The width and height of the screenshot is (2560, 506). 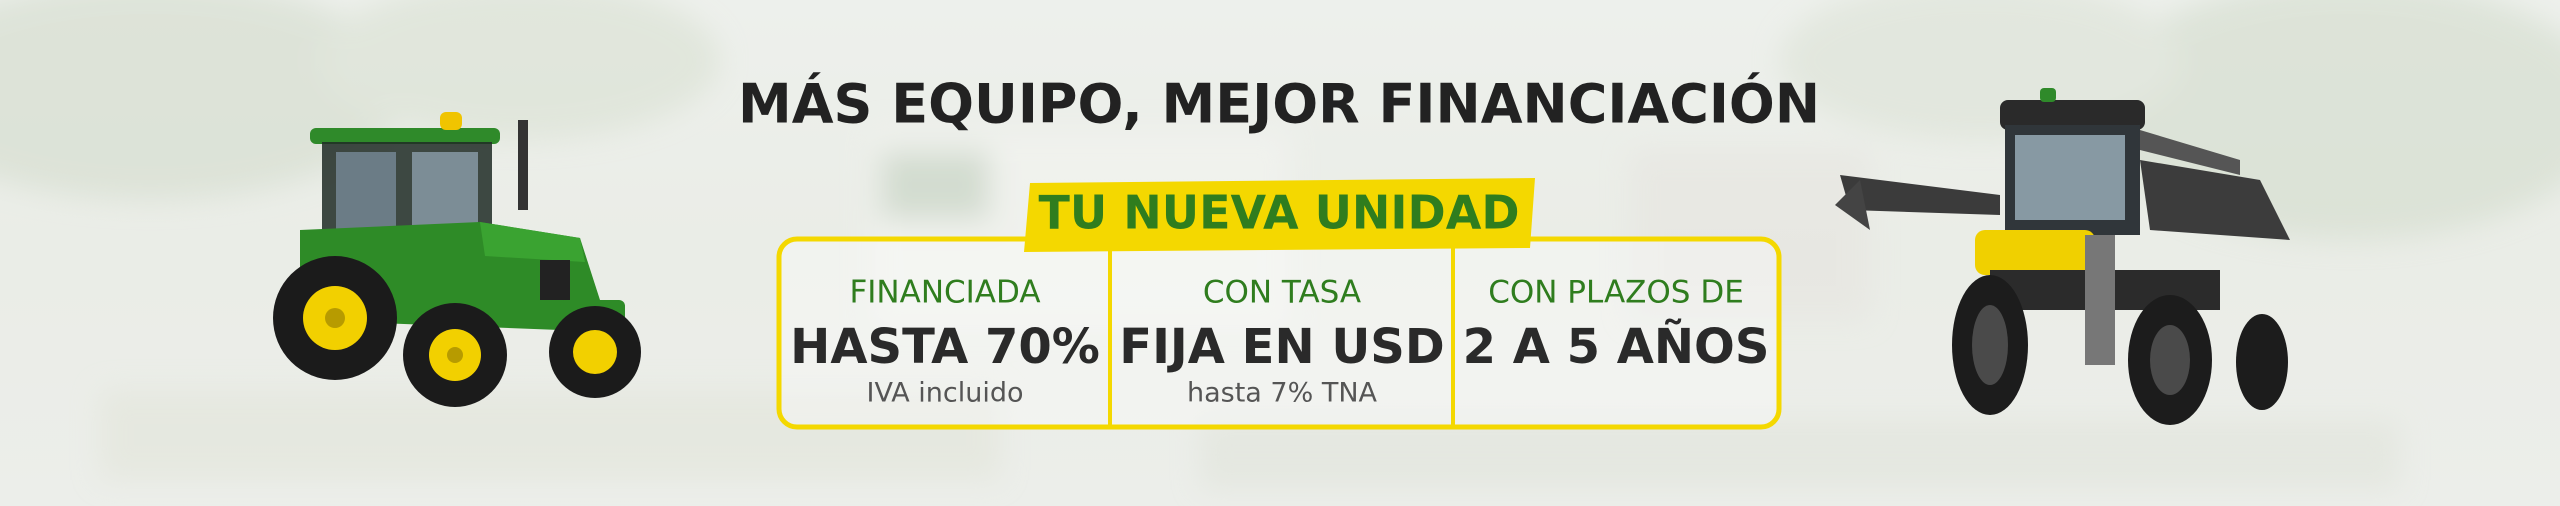 I want to click on column-note: hasta 7% TNA, so click(x=1282, y=393).